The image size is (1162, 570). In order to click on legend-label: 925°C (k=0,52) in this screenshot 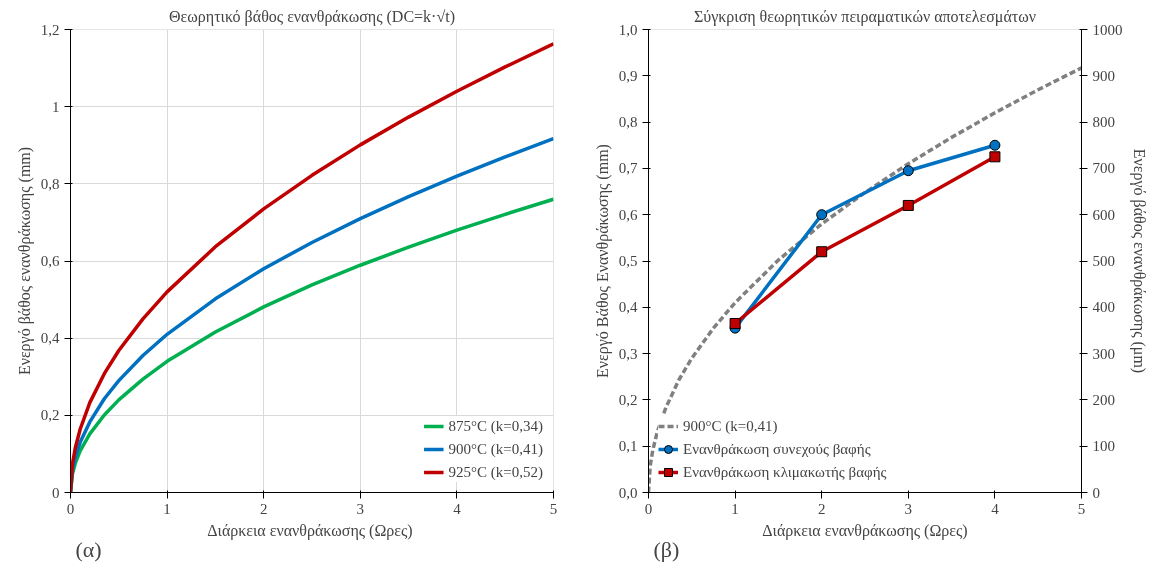, I will do `click(495, 472)`.